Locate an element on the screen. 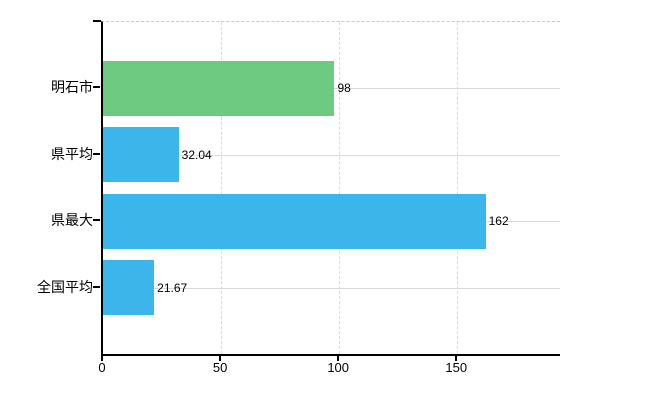  y-axis-category-label: 県最大 is located at coordinates (72, 220).